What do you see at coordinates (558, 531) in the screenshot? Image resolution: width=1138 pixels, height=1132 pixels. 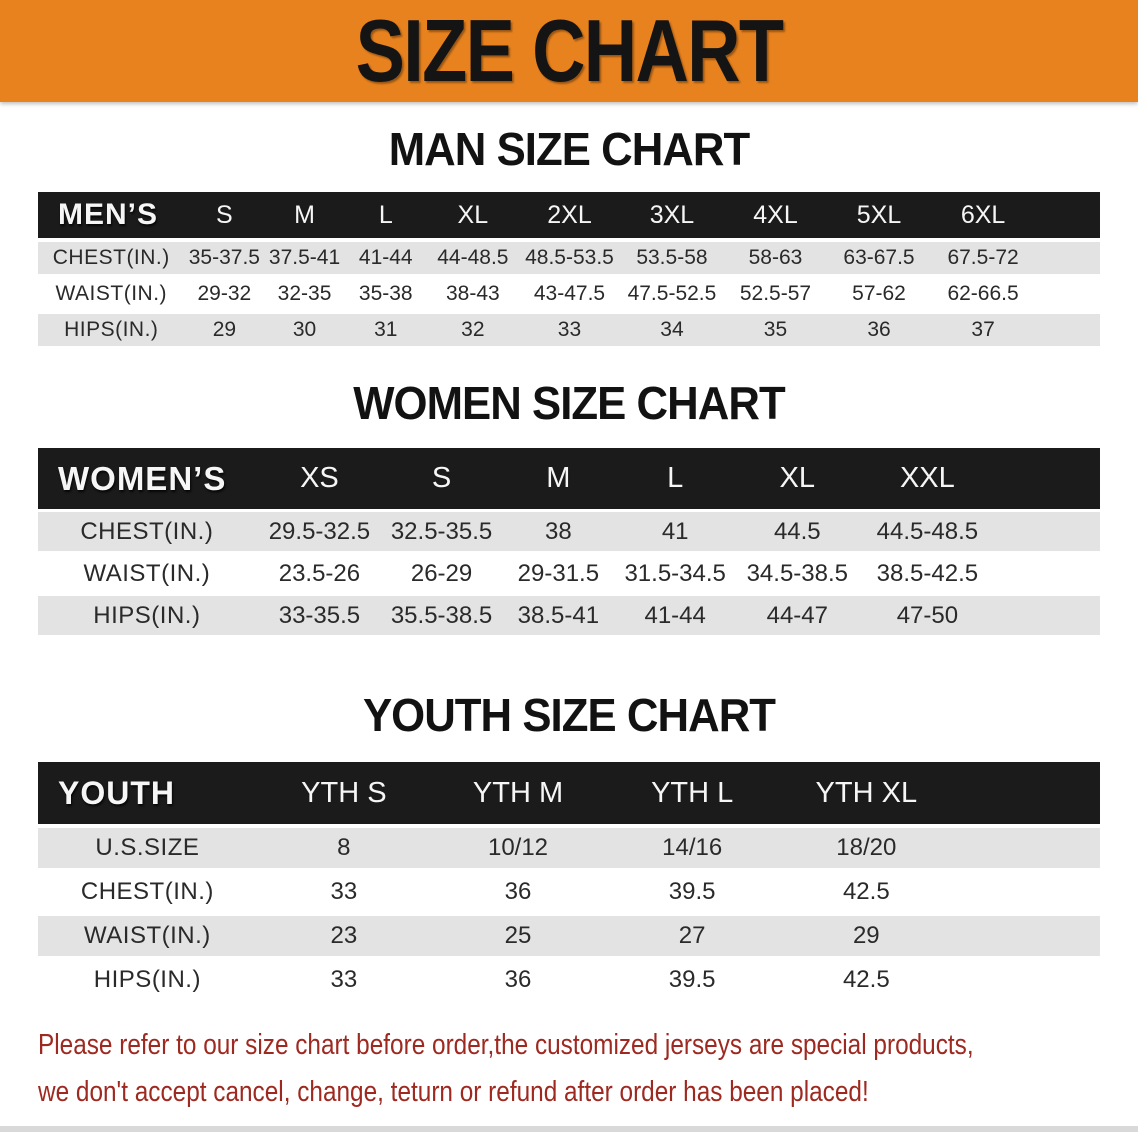 I see `measurement-value: 38` at bounding box center [558, 531].